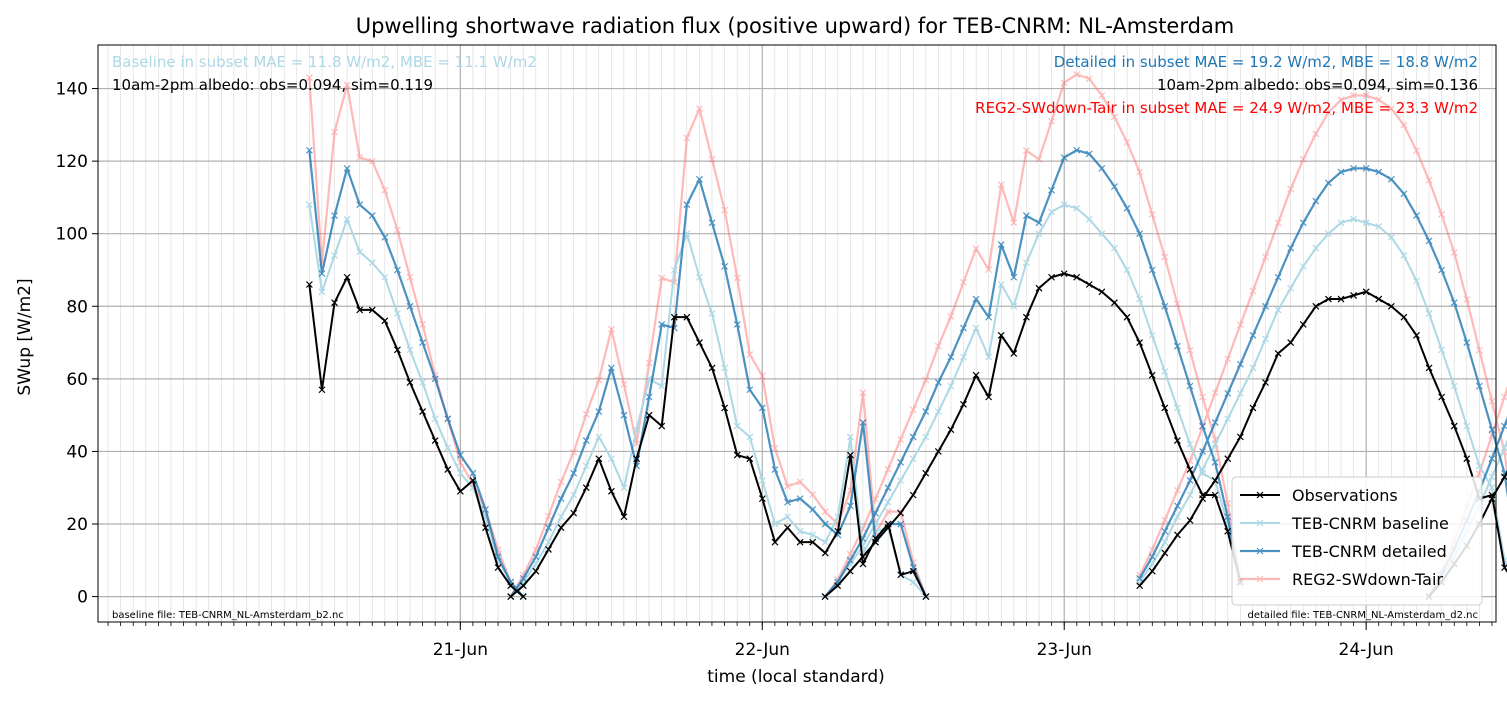 This screenshot has height=701, width=1507. Describe the element at coordinates (77, 452) in the screenshot. I see `y-tick-label: 40` at that location.